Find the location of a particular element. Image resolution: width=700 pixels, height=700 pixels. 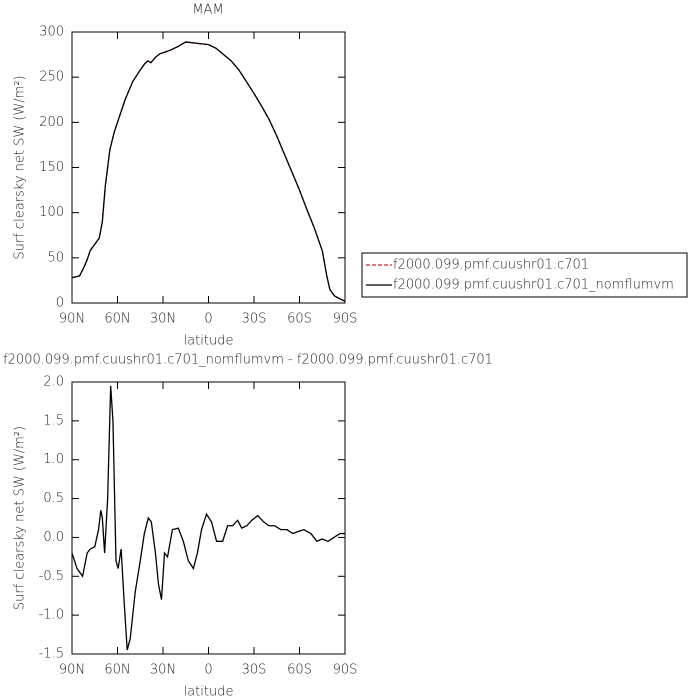

y-tick-label: 250 is located at coordinates (51, 77).